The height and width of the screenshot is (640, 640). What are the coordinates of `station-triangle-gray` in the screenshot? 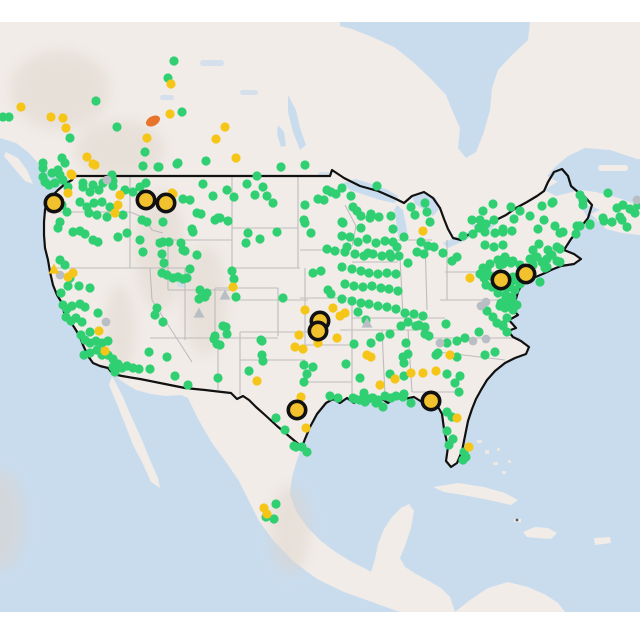 It's located at (199, 312).